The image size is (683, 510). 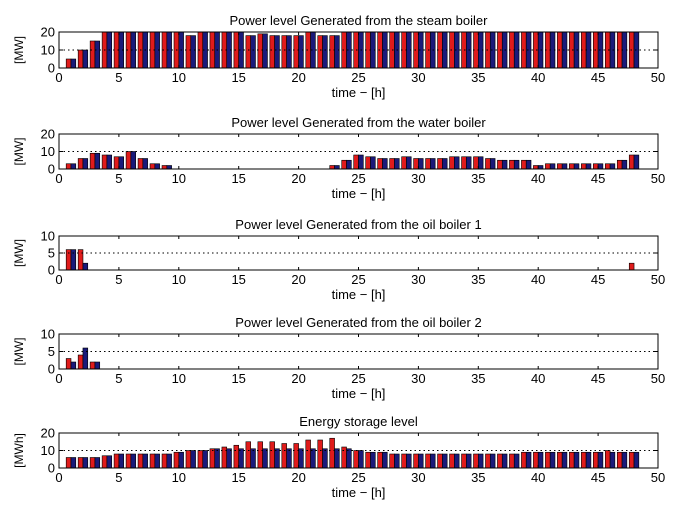 I want to click on y-tick-label: 0, so click(x=51, y=68).